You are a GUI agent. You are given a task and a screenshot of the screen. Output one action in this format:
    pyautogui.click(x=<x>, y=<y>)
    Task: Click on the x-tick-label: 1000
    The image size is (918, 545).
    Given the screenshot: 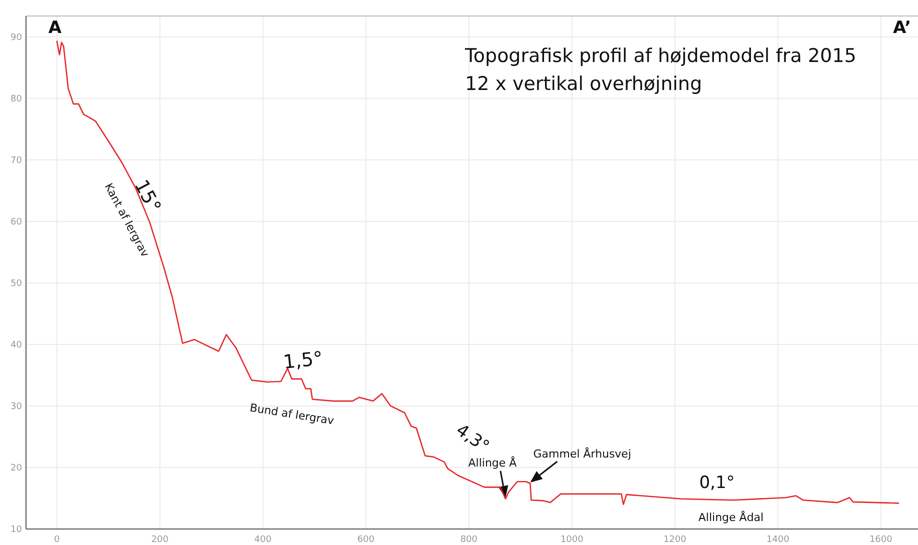 What is the action you would take?
    pyautogui.click(x=572, y=540)
    